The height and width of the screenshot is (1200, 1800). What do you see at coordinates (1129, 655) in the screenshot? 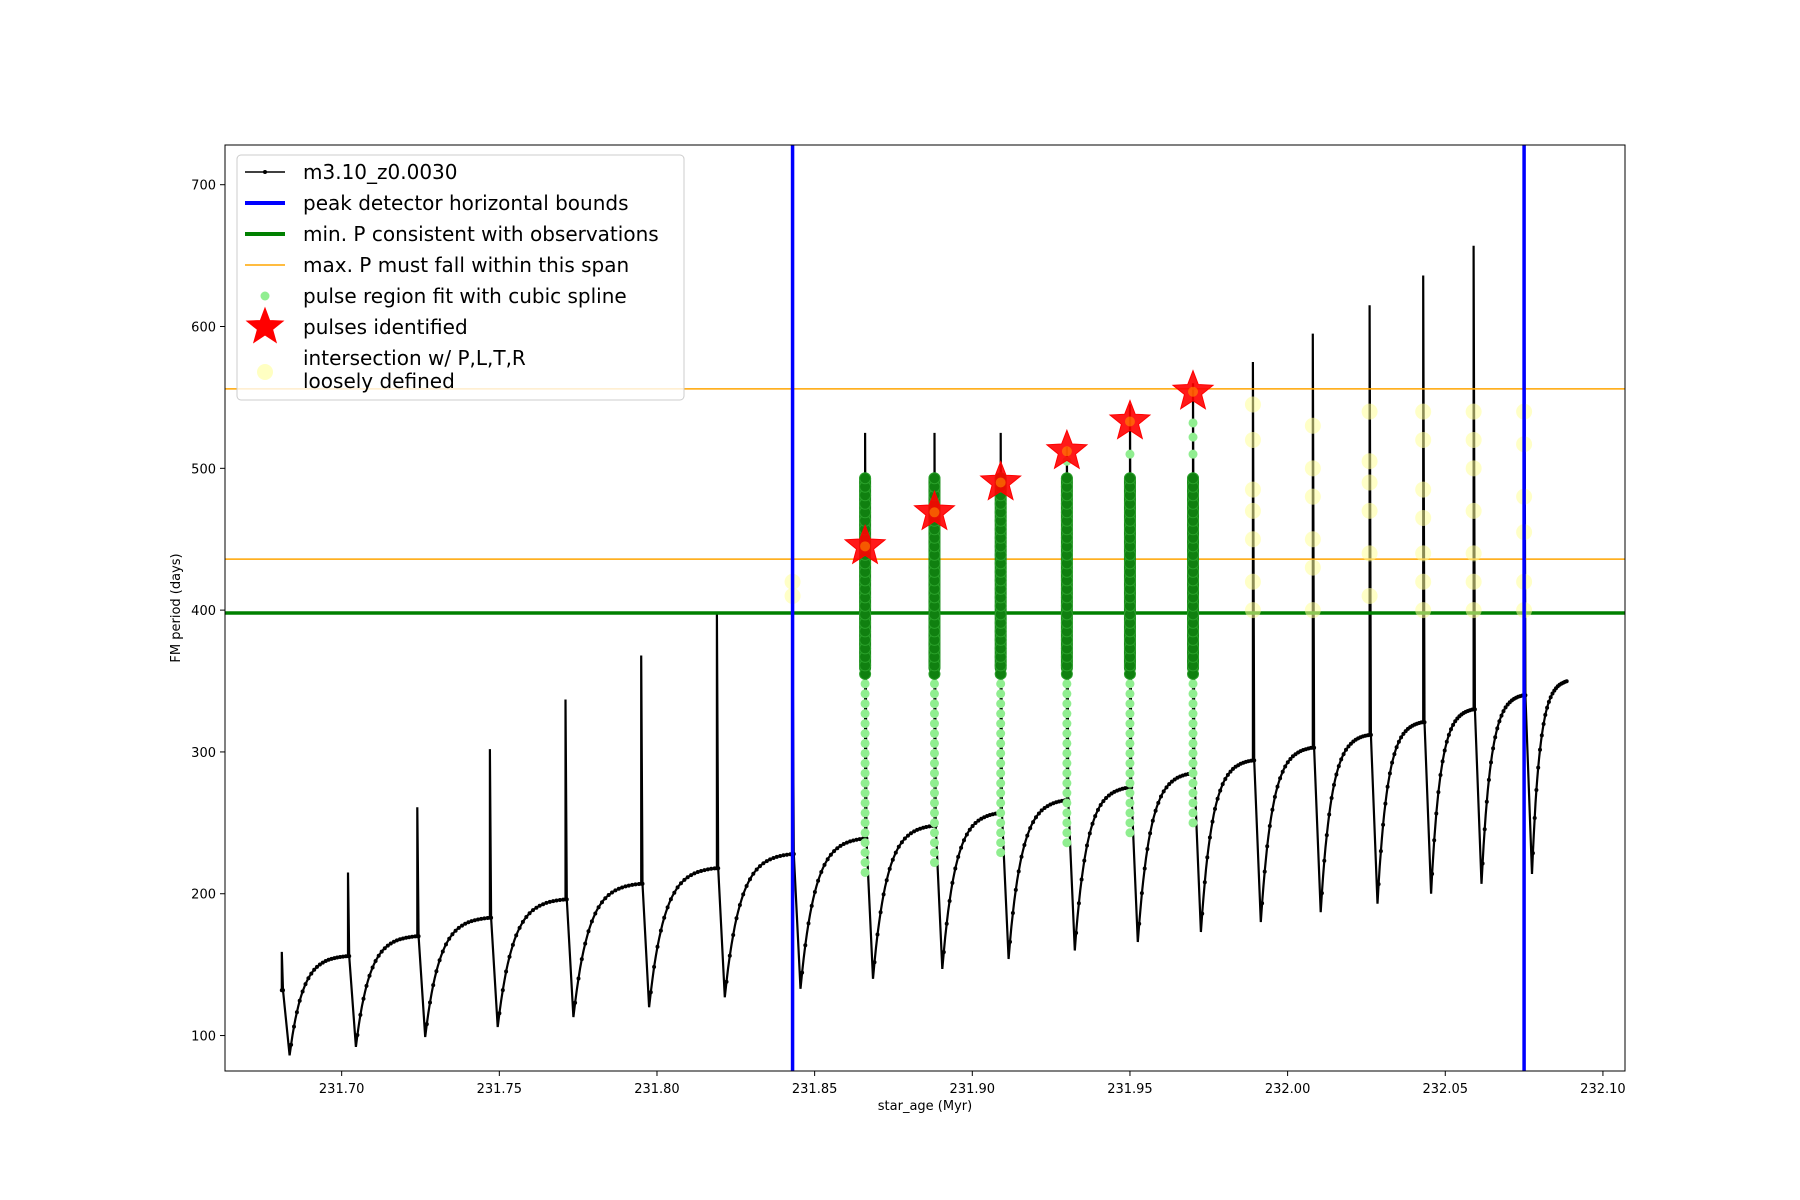
I see `spline-region` at bounding box center [1129, 655].